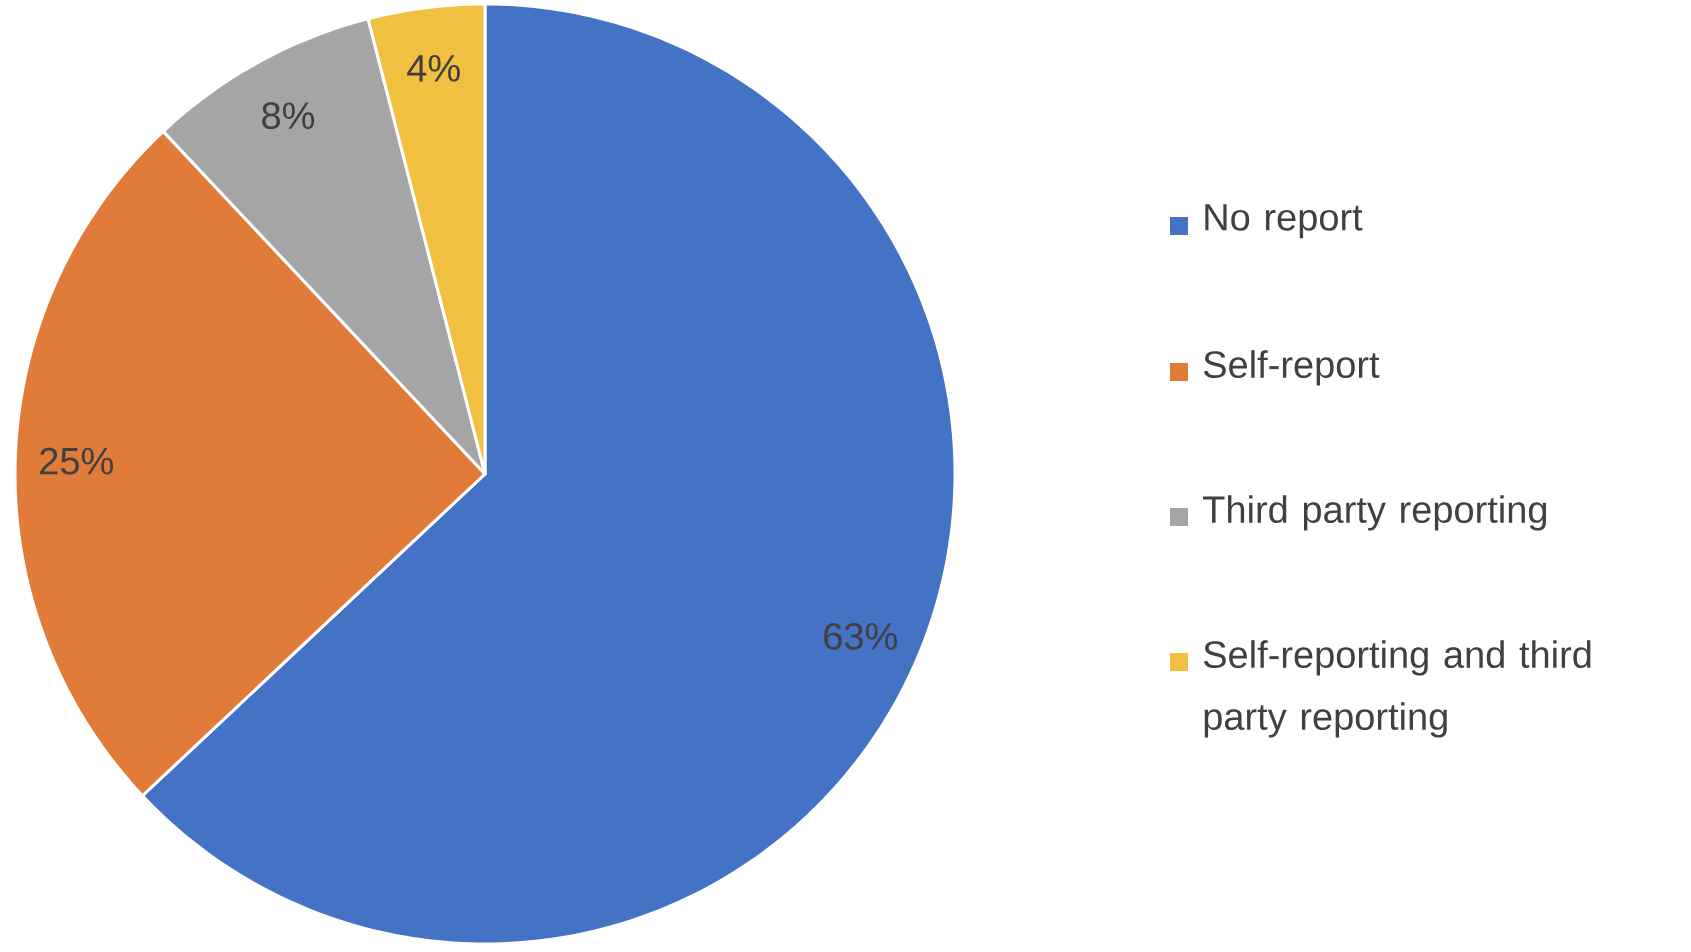 Image resolution: width=1691 pixels, height=952 pixels. I want to click on legend-label: No report, so click(1284, 221).